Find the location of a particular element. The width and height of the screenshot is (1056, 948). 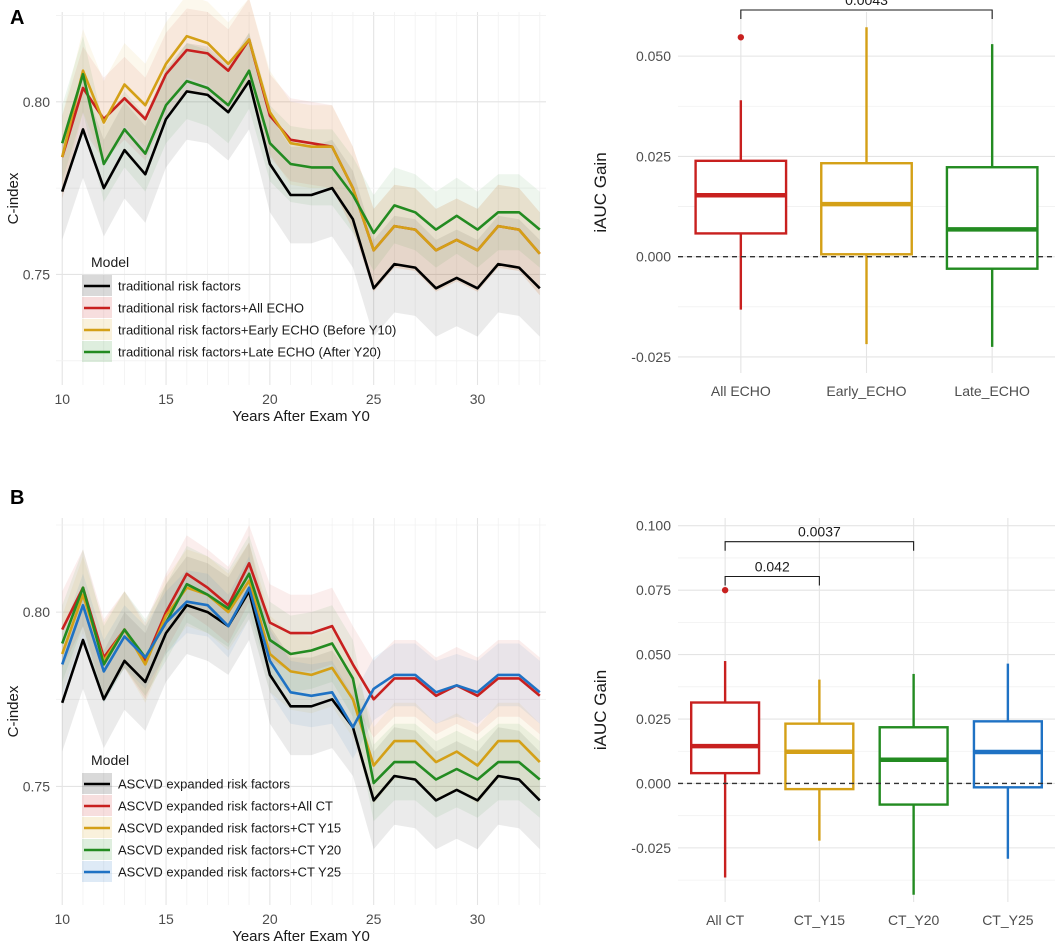

legend-item: ASCVD expanded risk factors is located at coordinates (186, 783).